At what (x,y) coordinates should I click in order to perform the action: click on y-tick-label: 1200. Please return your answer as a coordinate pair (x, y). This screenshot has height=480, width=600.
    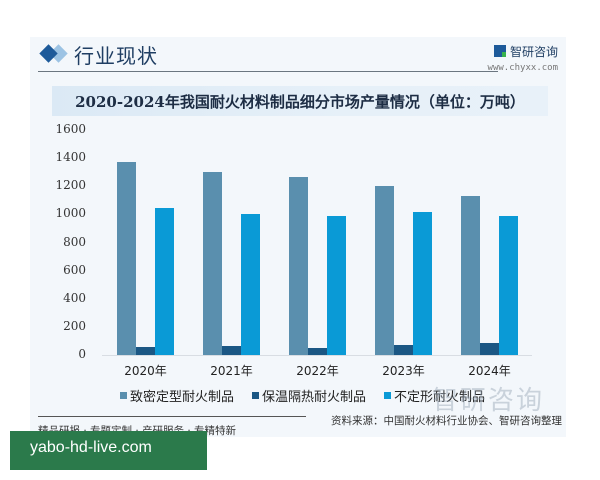
    Looking at the image, I should click on (70, 185).